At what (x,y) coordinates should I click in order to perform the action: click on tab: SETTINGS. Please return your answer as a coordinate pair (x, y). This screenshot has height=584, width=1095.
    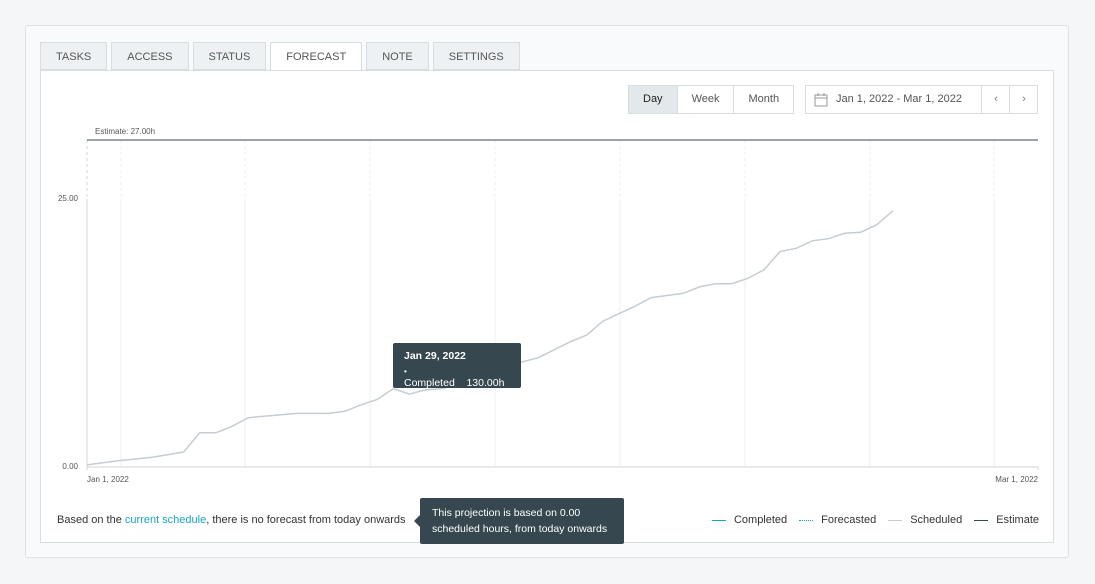
    Looking at the image, I should click on (476, 56).